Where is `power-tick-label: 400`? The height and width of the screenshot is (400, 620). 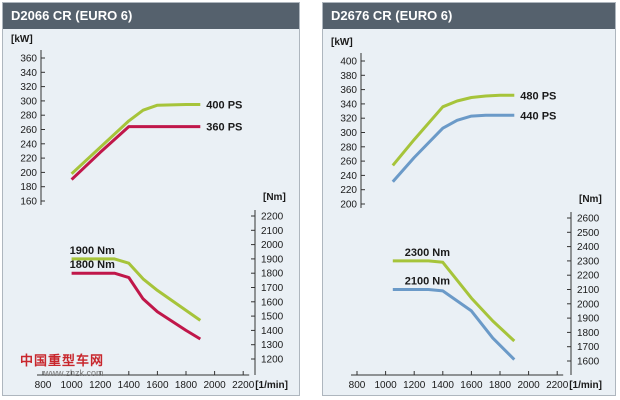
power-tick-label: 400 is located at coordinates (348, 62).